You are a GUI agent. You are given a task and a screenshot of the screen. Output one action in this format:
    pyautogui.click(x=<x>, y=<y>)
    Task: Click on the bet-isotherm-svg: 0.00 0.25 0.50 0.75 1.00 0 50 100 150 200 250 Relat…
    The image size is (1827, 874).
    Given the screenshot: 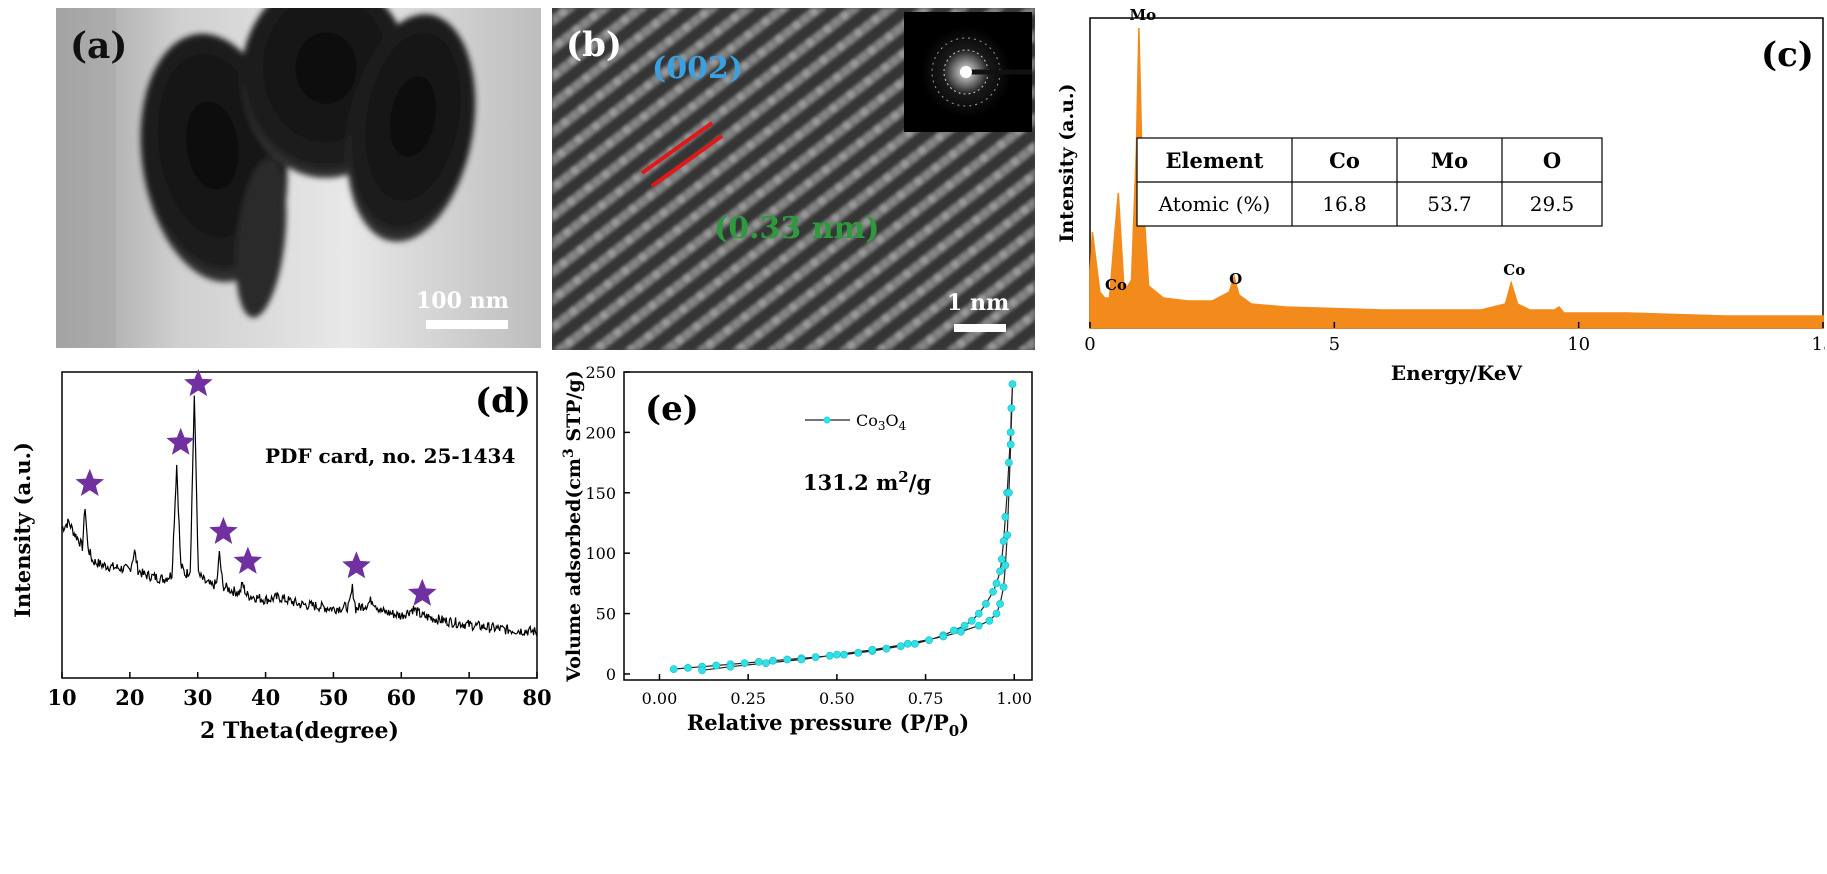 What is the action you would take?
    pyautogui.click(x=797, y=551)
    